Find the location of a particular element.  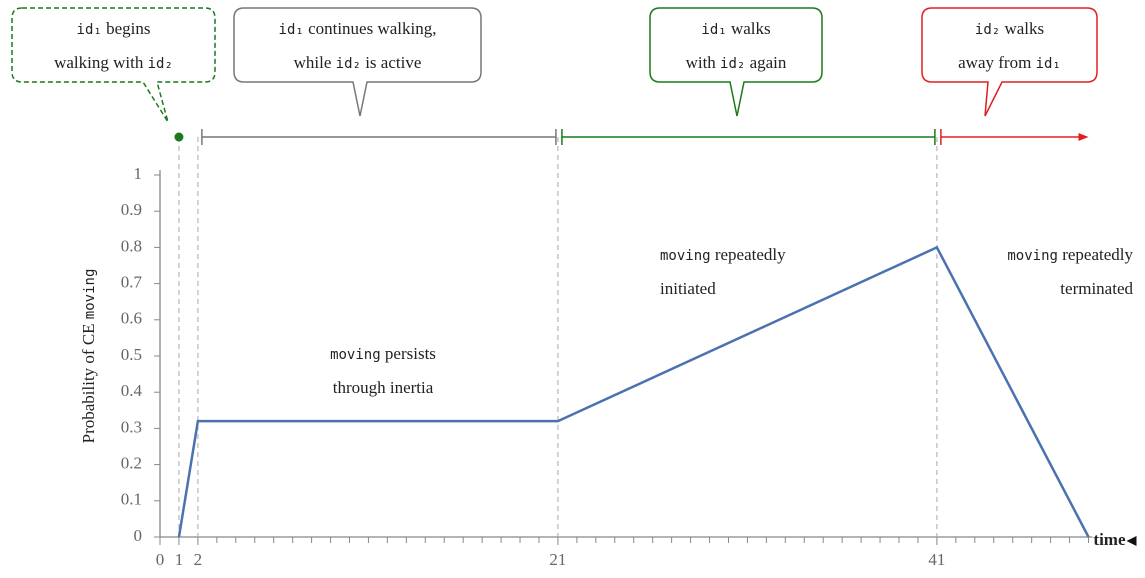

text-run: again is located at coordinates (766, 62).